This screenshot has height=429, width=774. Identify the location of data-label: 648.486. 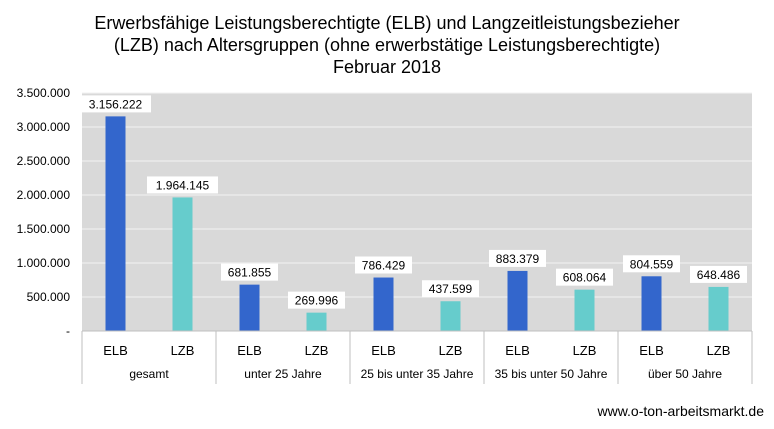
(719, 275).